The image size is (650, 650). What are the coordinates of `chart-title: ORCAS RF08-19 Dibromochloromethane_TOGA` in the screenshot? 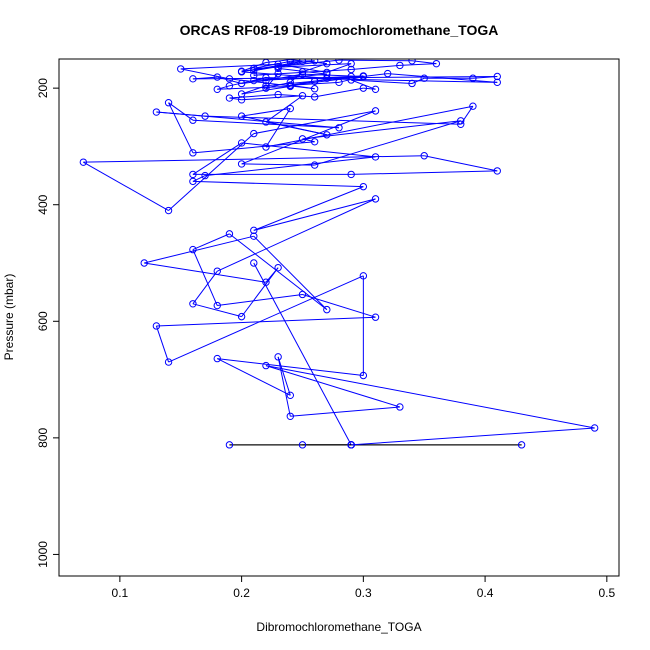 It's located at (339, 30).